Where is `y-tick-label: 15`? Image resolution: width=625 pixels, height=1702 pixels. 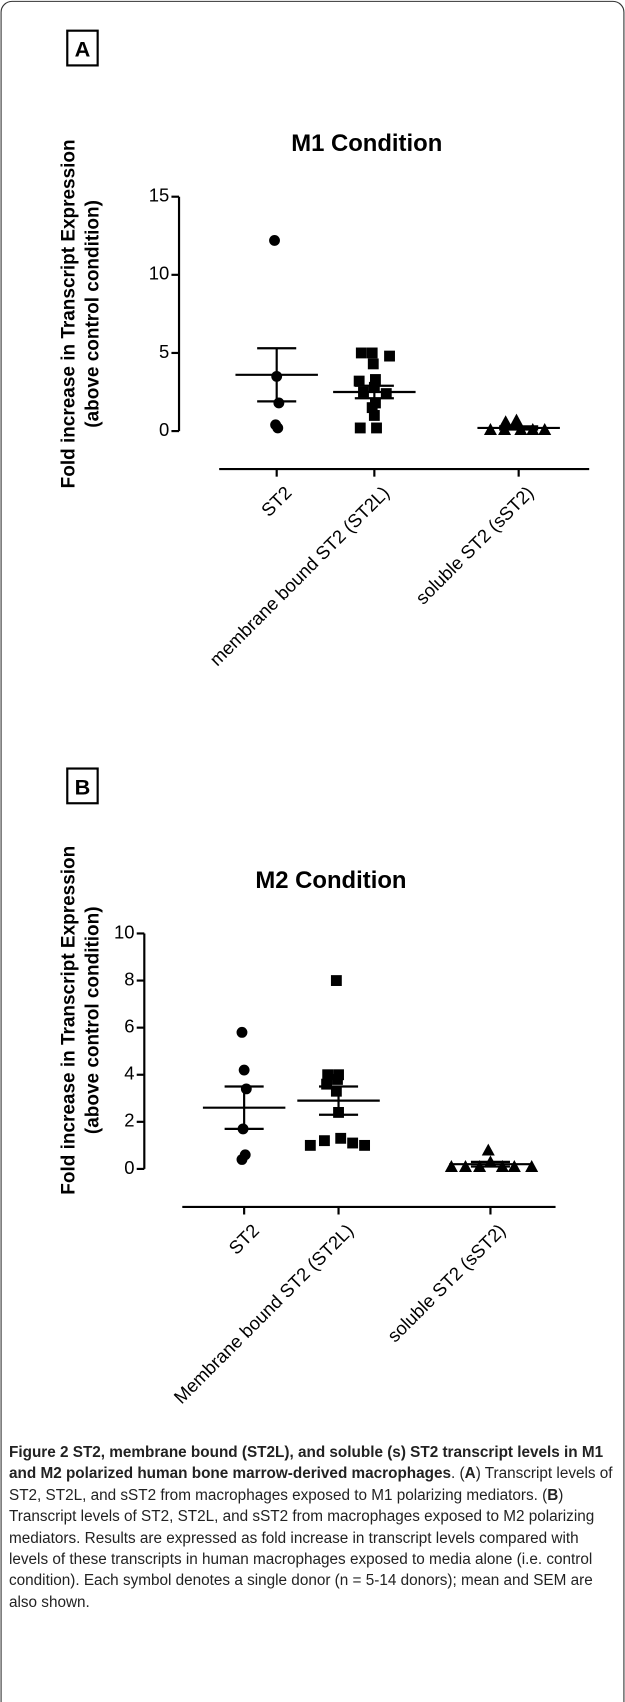
y-tick-label: 15 is located at coordinates (159, 195).